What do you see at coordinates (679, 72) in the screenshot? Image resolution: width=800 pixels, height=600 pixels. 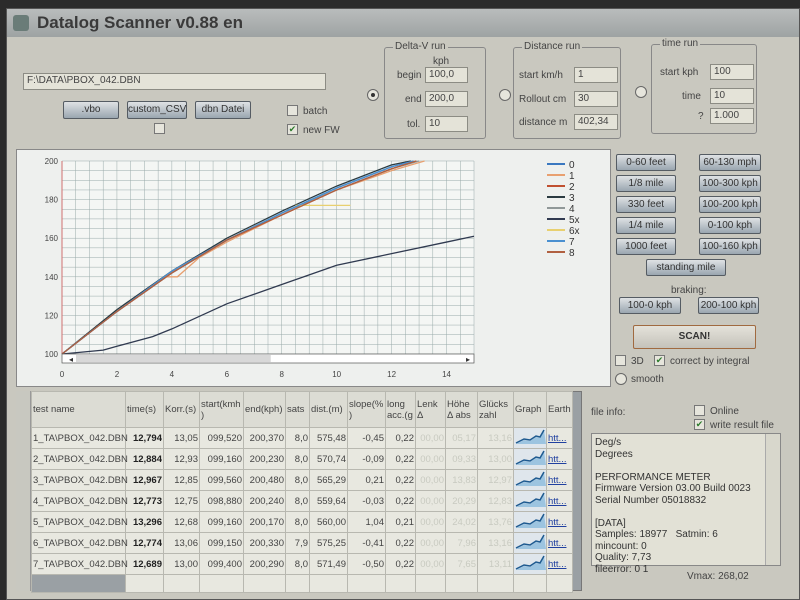 I see `start-kph-label: start kph` at bounding box center [679, 72].